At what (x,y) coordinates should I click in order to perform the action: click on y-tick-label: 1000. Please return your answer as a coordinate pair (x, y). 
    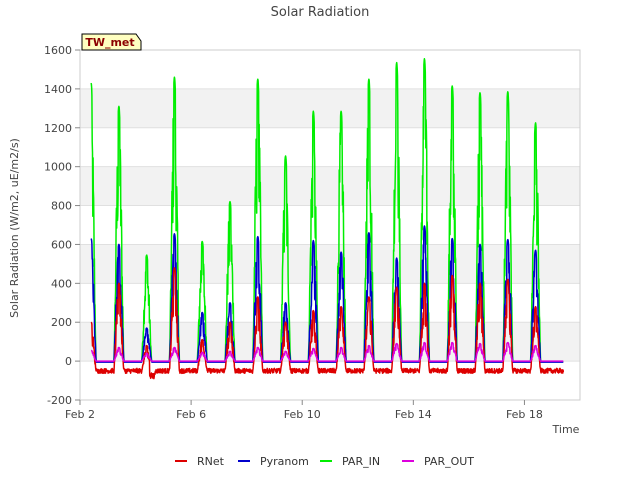
    Looking at the image, I should click on (58, 167).